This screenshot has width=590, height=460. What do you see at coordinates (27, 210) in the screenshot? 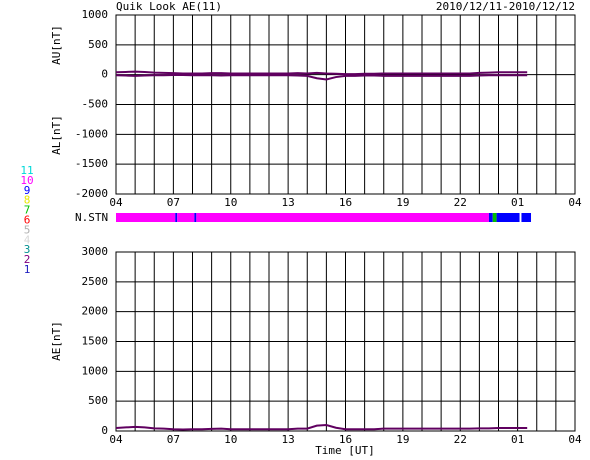
I see `station-legend: 7` at bounding box center [27, 210].